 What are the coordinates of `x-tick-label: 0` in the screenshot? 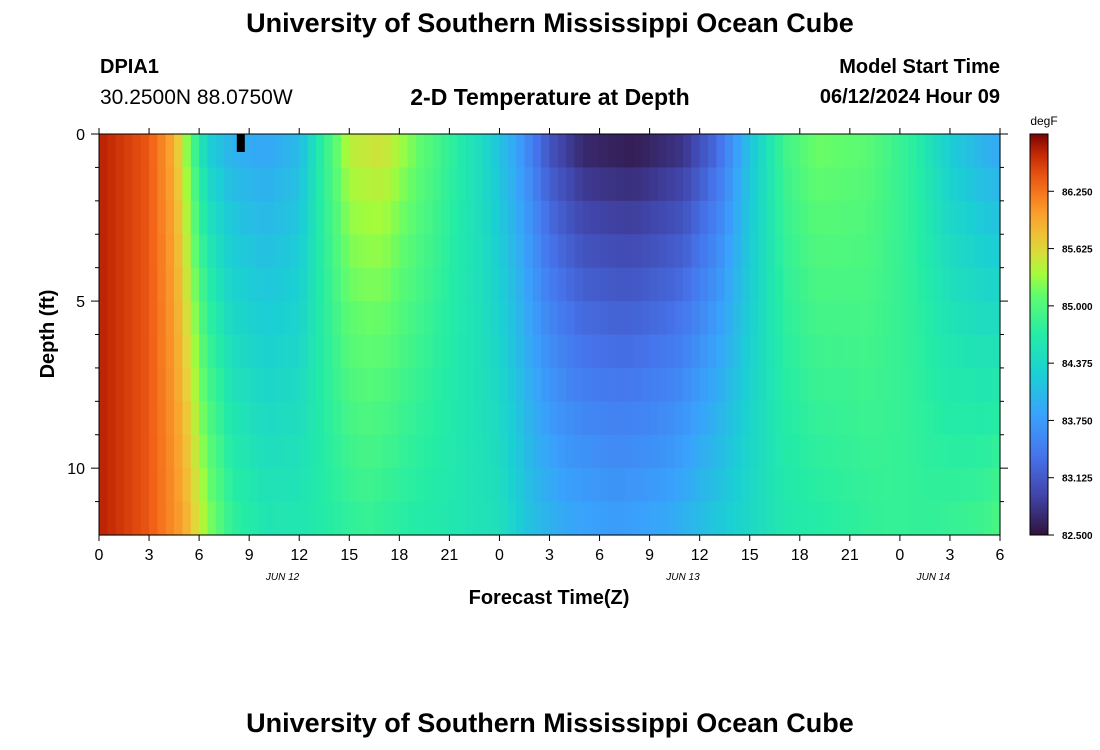 It's located at (99, 555).